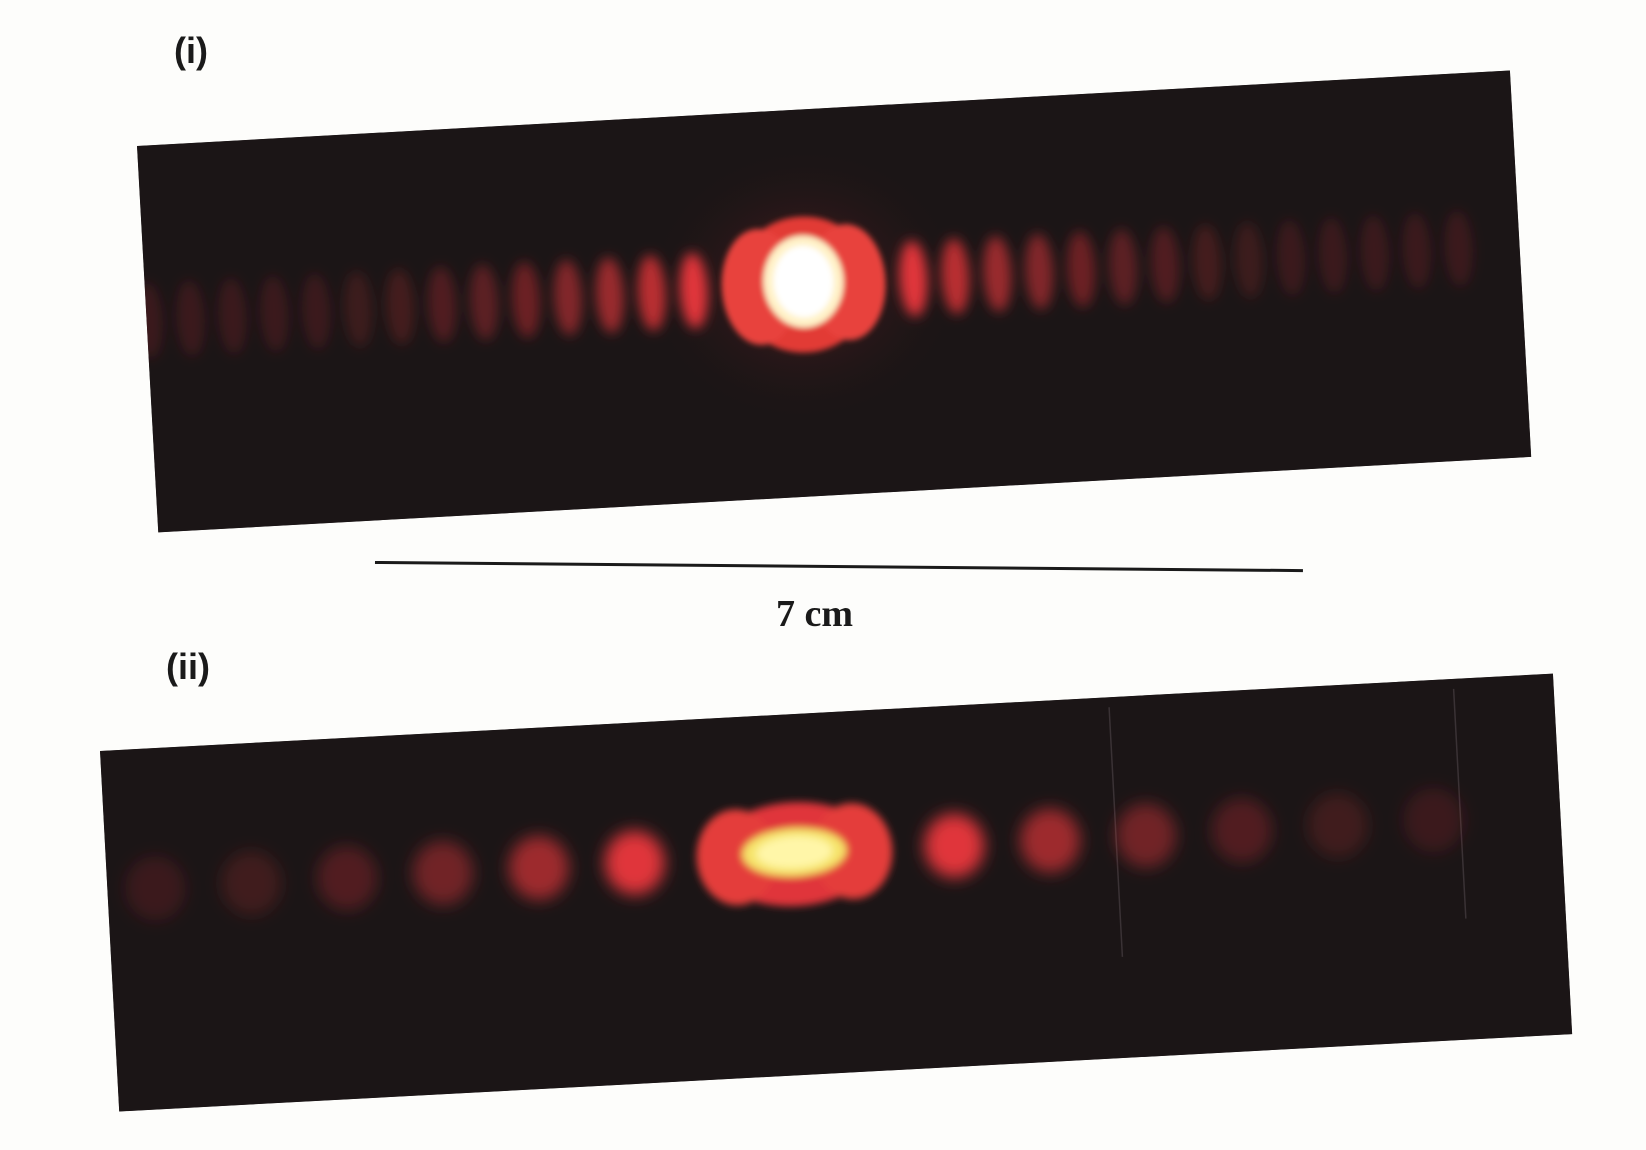 Image resolution: width=1646 pixels, height=1150 pixels. What do you see at coordinates (188, 666) in the screenshot?
I see `panel-ii-label: (ii)` at bounding box center [188, 666].